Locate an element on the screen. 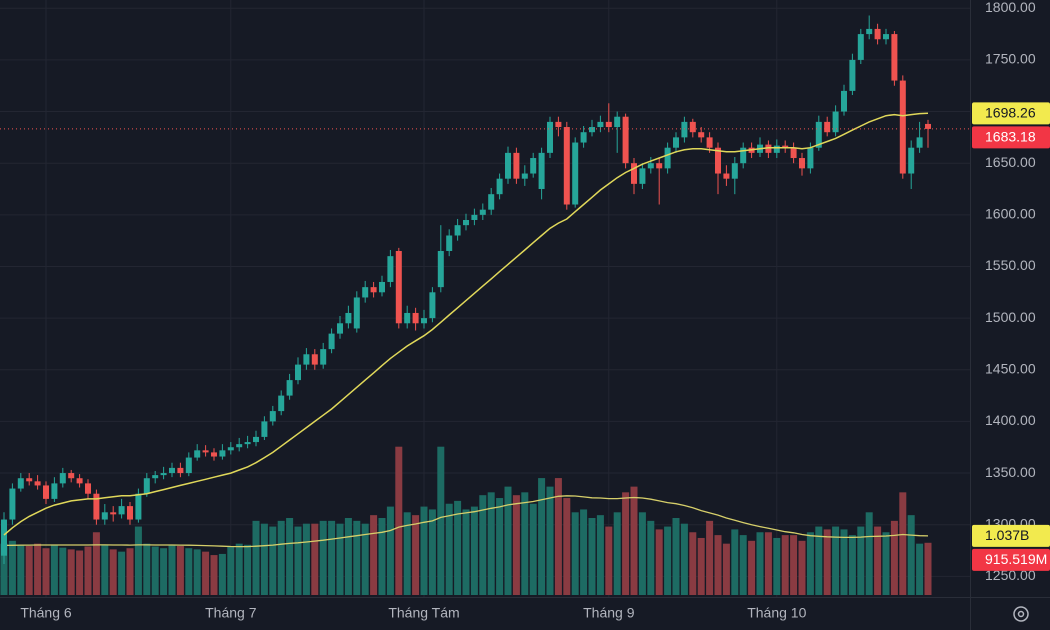 The height and width of the screenshot is (630, 1050). settings-icon is located at coordinates (1021, 614).